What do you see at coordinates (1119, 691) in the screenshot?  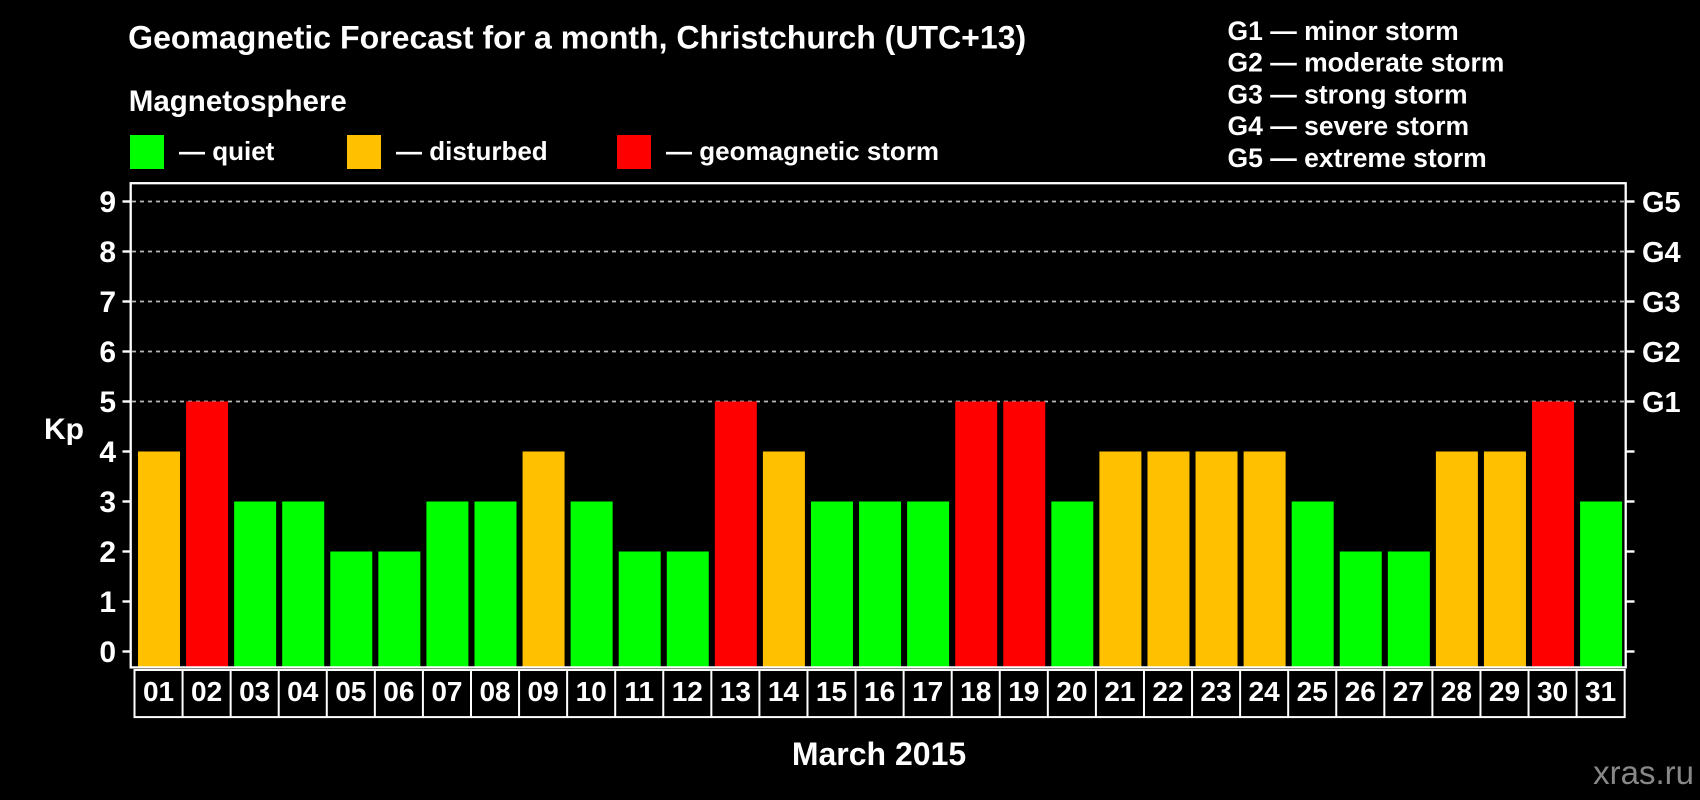 I see `svg-text: 21` at bounding box center [1119, 691].